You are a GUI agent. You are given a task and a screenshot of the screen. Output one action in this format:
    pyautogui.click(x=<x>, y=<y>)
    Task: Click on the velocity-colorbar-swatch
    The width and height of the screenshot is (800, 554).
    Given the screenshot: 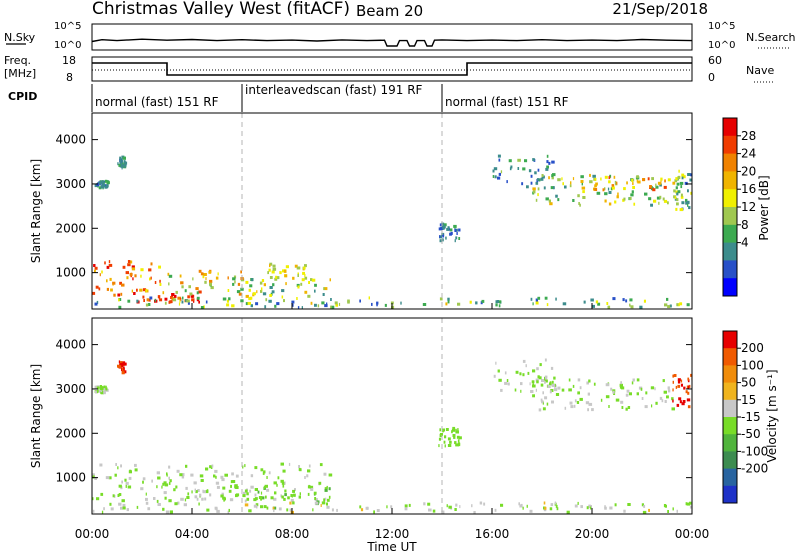 What is the action you would take?
    pyautogui.click(x=730, y=374)
    